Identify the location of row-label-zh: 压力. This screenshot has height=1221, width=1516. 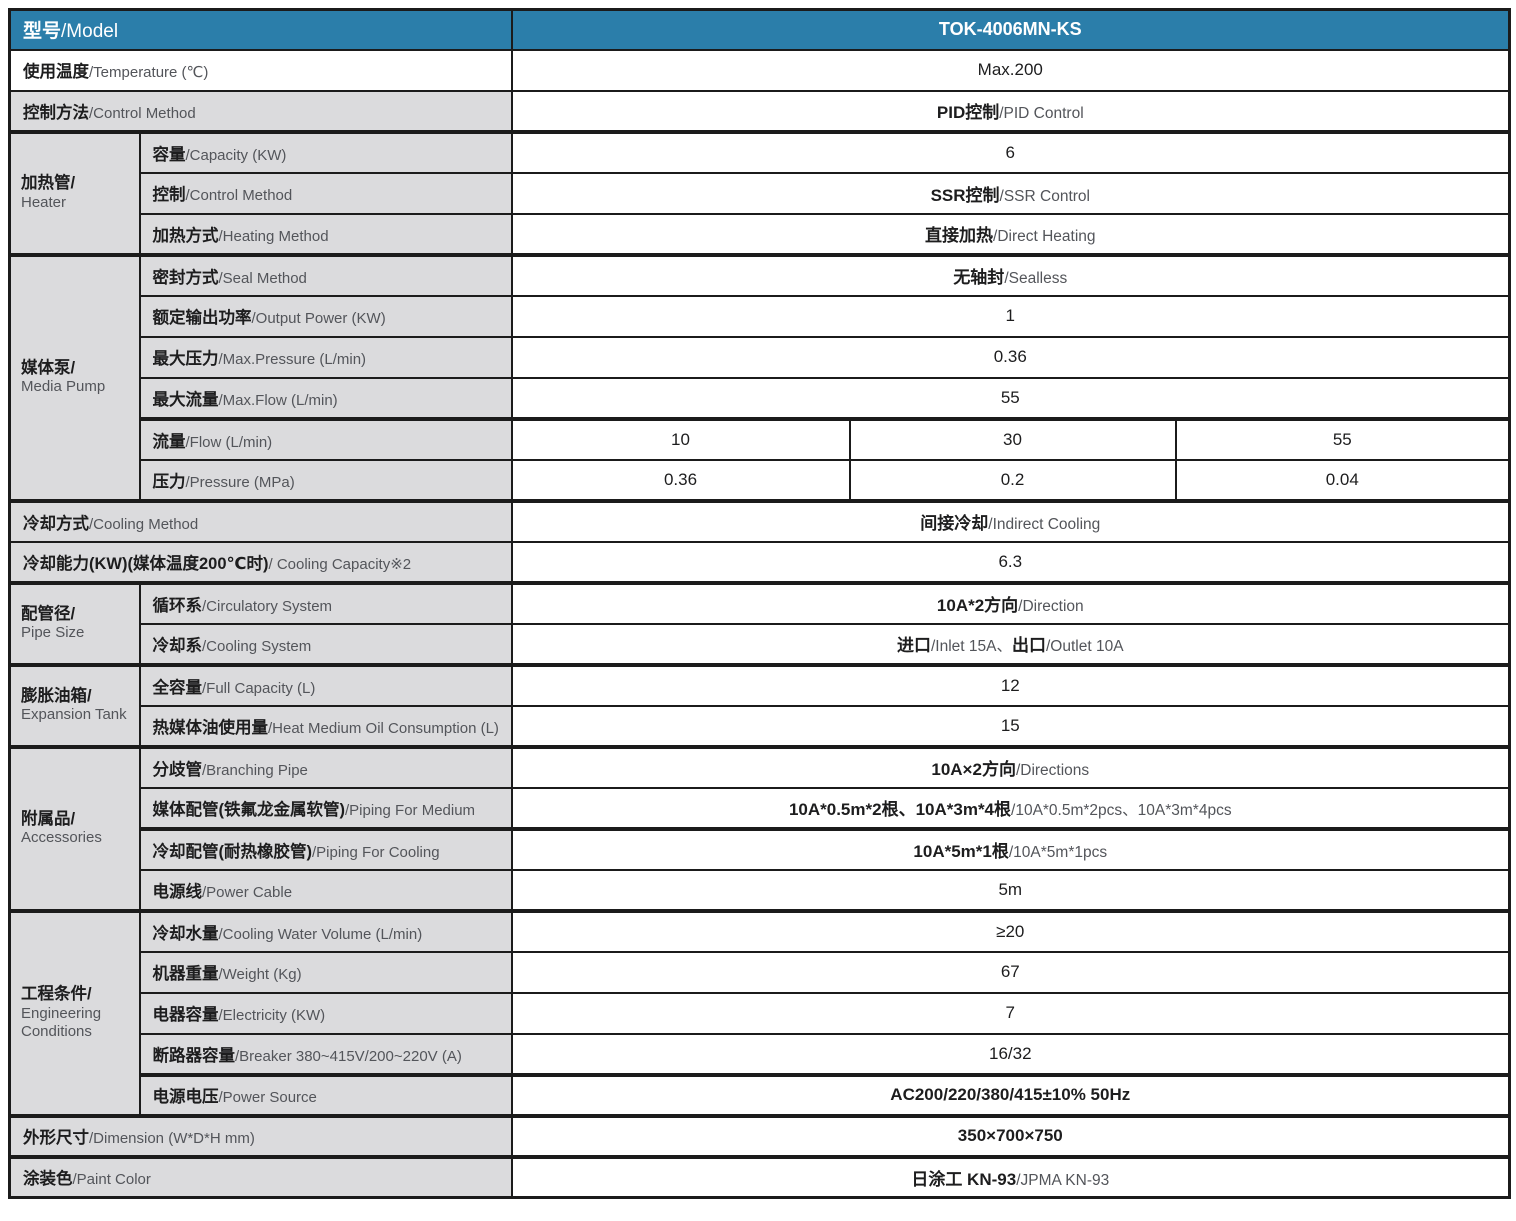
(169, 481).